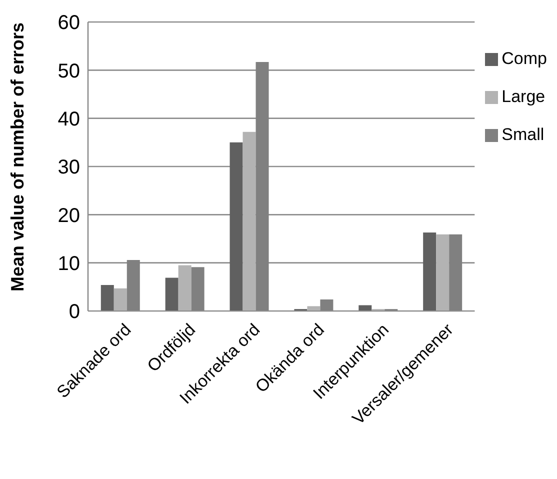  What do you see at coordinates (69, 263) in the screenshot?
I see `y-tick-label: 10` at bounding box center [69, 263].